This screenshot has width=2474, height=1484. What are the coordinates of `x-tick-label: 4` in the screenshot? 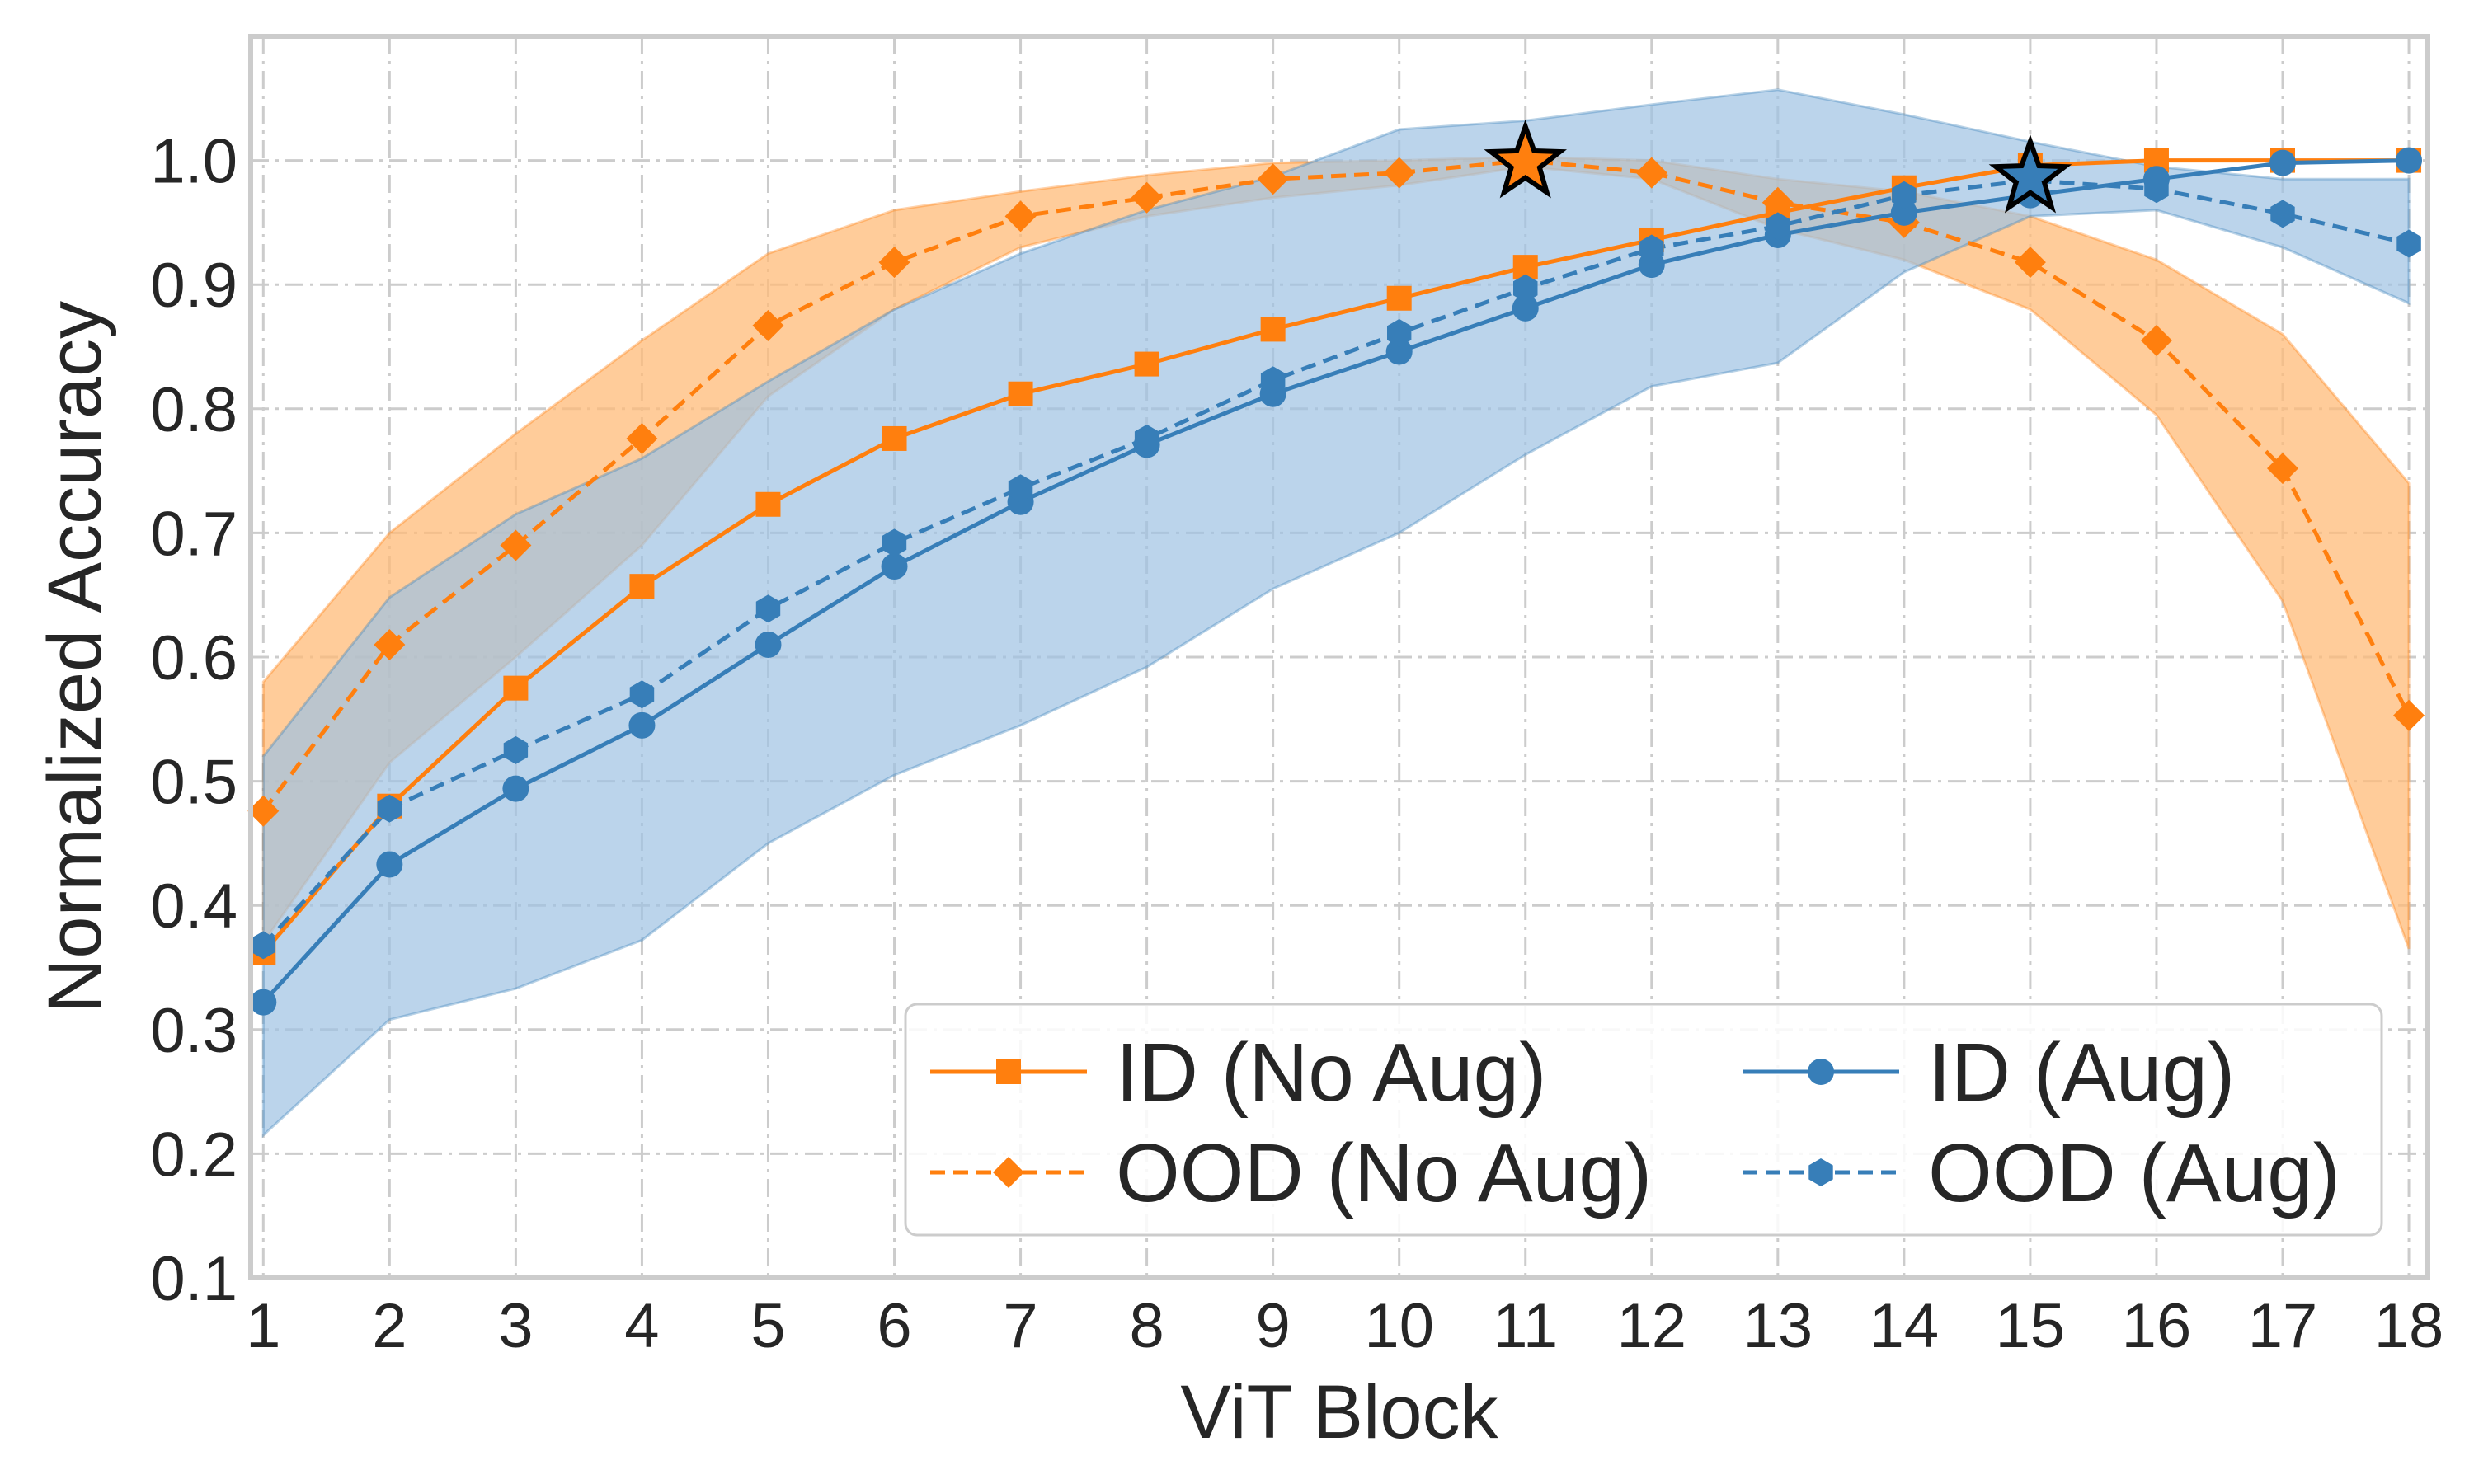 It's located at (641, 1326).